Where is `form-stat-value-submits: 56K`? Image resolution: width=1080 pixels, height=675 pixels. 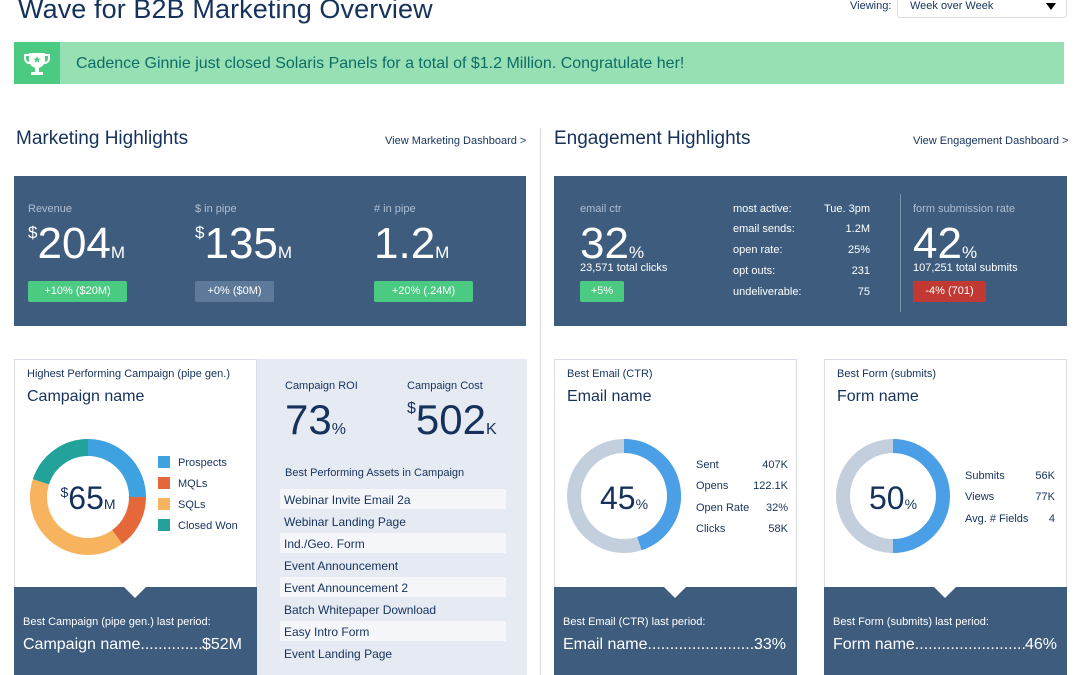
form-stat-value-submits: 56K is located at coordinates (1045, 476).